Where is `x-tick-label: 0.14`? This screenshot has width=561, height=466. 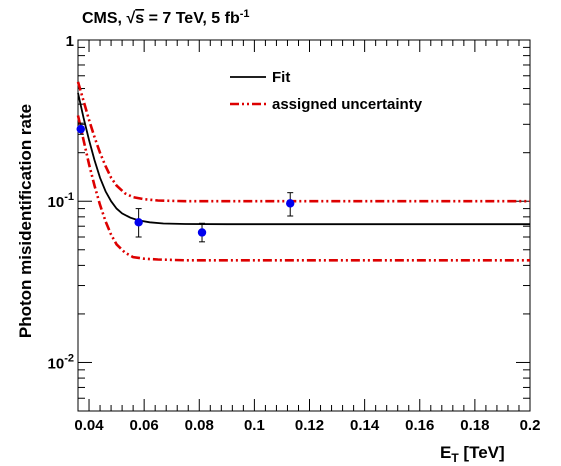
x-tick-label: 0.14 is located at coordinates (365, 425).